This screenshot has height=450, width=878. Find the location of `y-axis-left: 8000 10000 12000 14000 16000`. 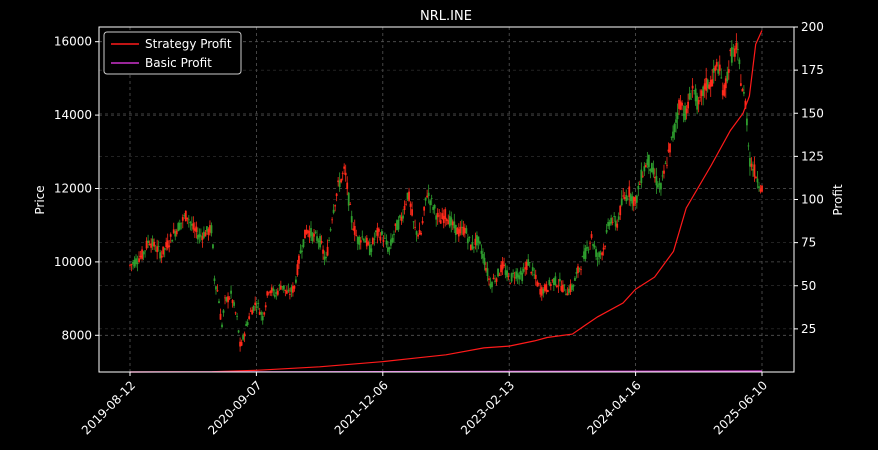

y-axis-left: 8000 10000 12000 14000 16000 is located at coordinates (76, 188).